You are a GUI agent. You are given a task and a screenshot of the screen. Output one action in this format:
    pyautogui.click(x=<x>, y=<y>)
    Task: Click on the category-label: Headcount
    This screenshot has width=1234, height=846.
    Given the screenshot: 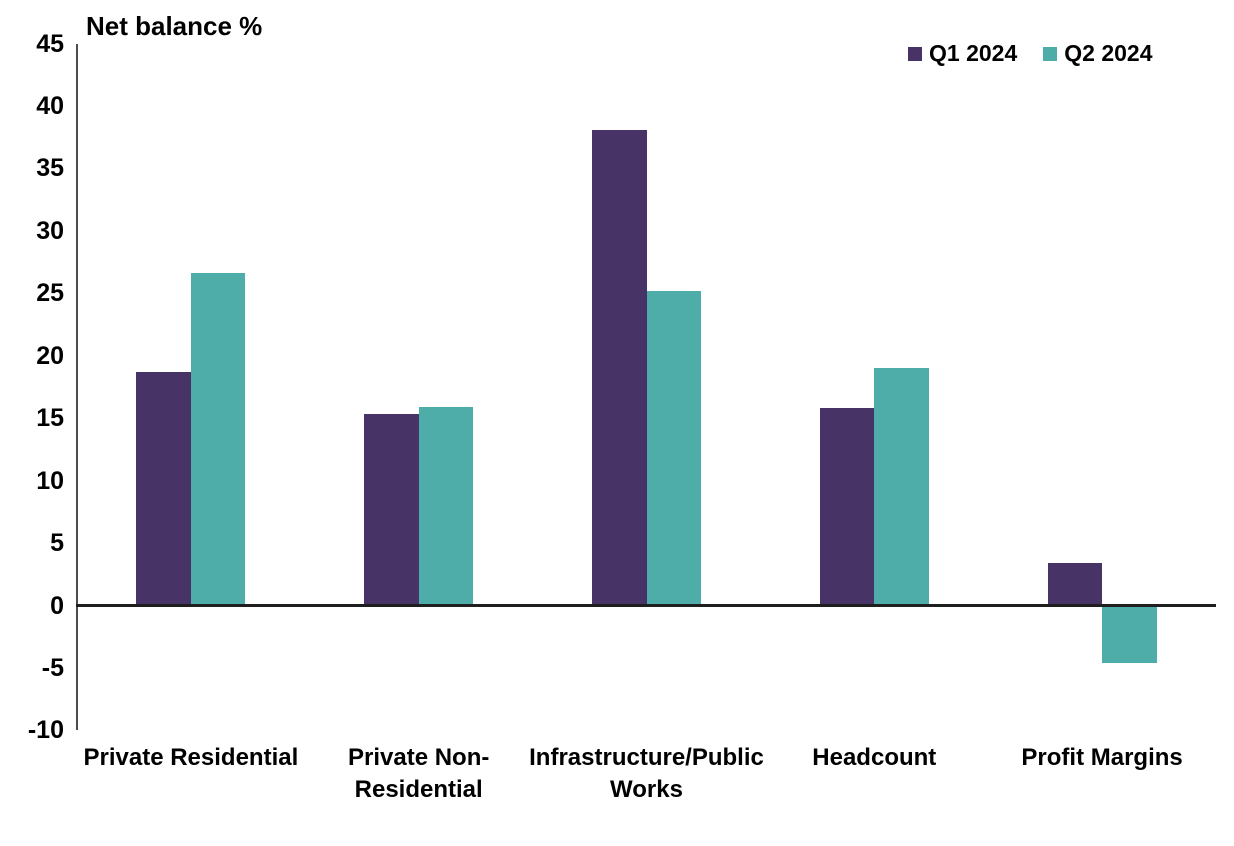 What is the action you would take?
    pyautogui.click(x=874, y=758)
    